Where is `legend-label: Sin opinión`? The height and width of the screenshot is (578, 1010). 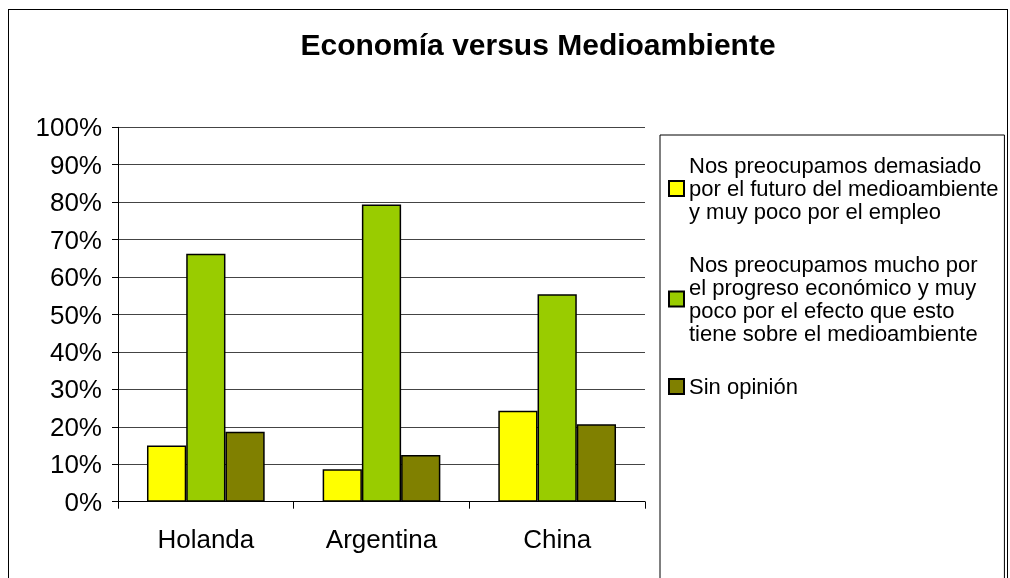
legend-label: Sin opinión is located at coordinates (743, 386).